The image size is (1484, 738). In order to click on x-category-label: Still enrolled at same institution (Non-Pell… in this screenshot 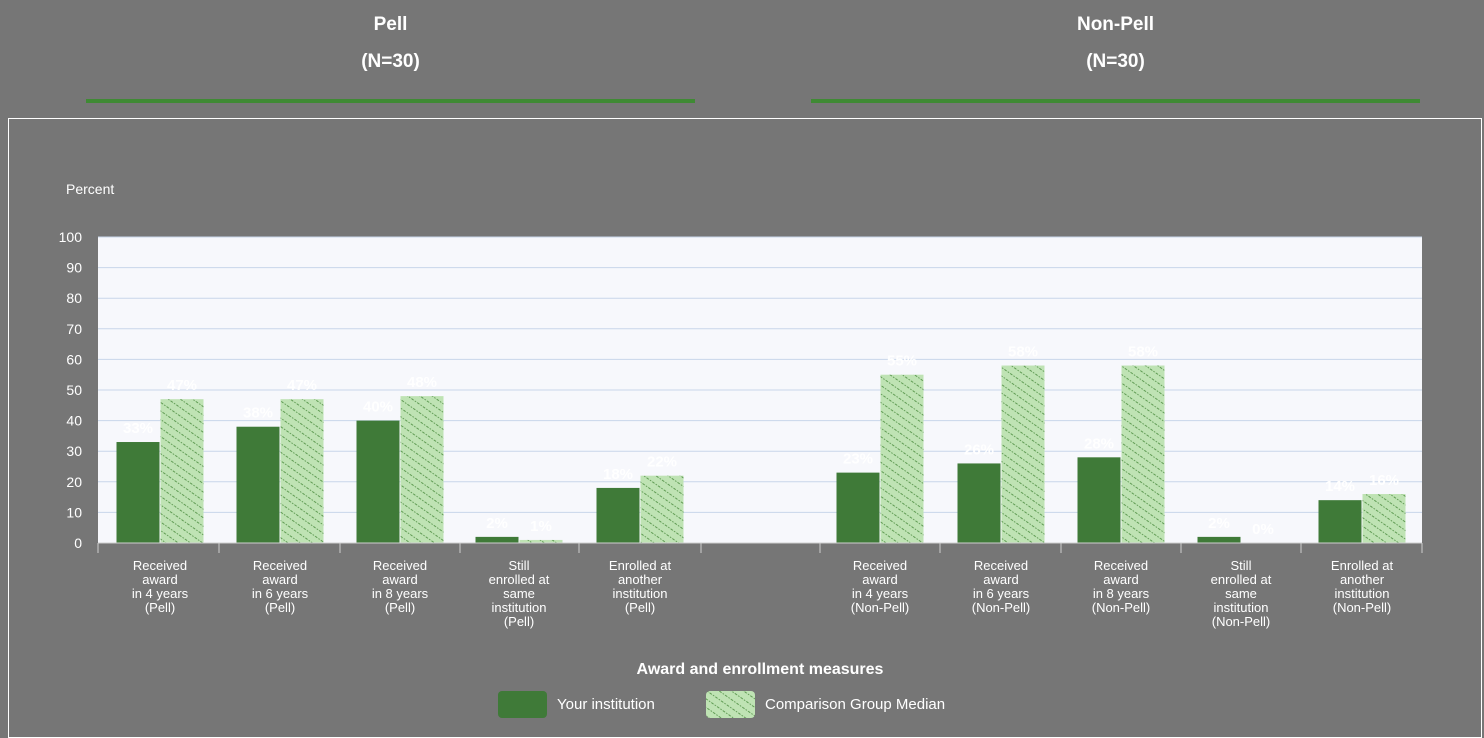, I will do `click(1241, 593)`.